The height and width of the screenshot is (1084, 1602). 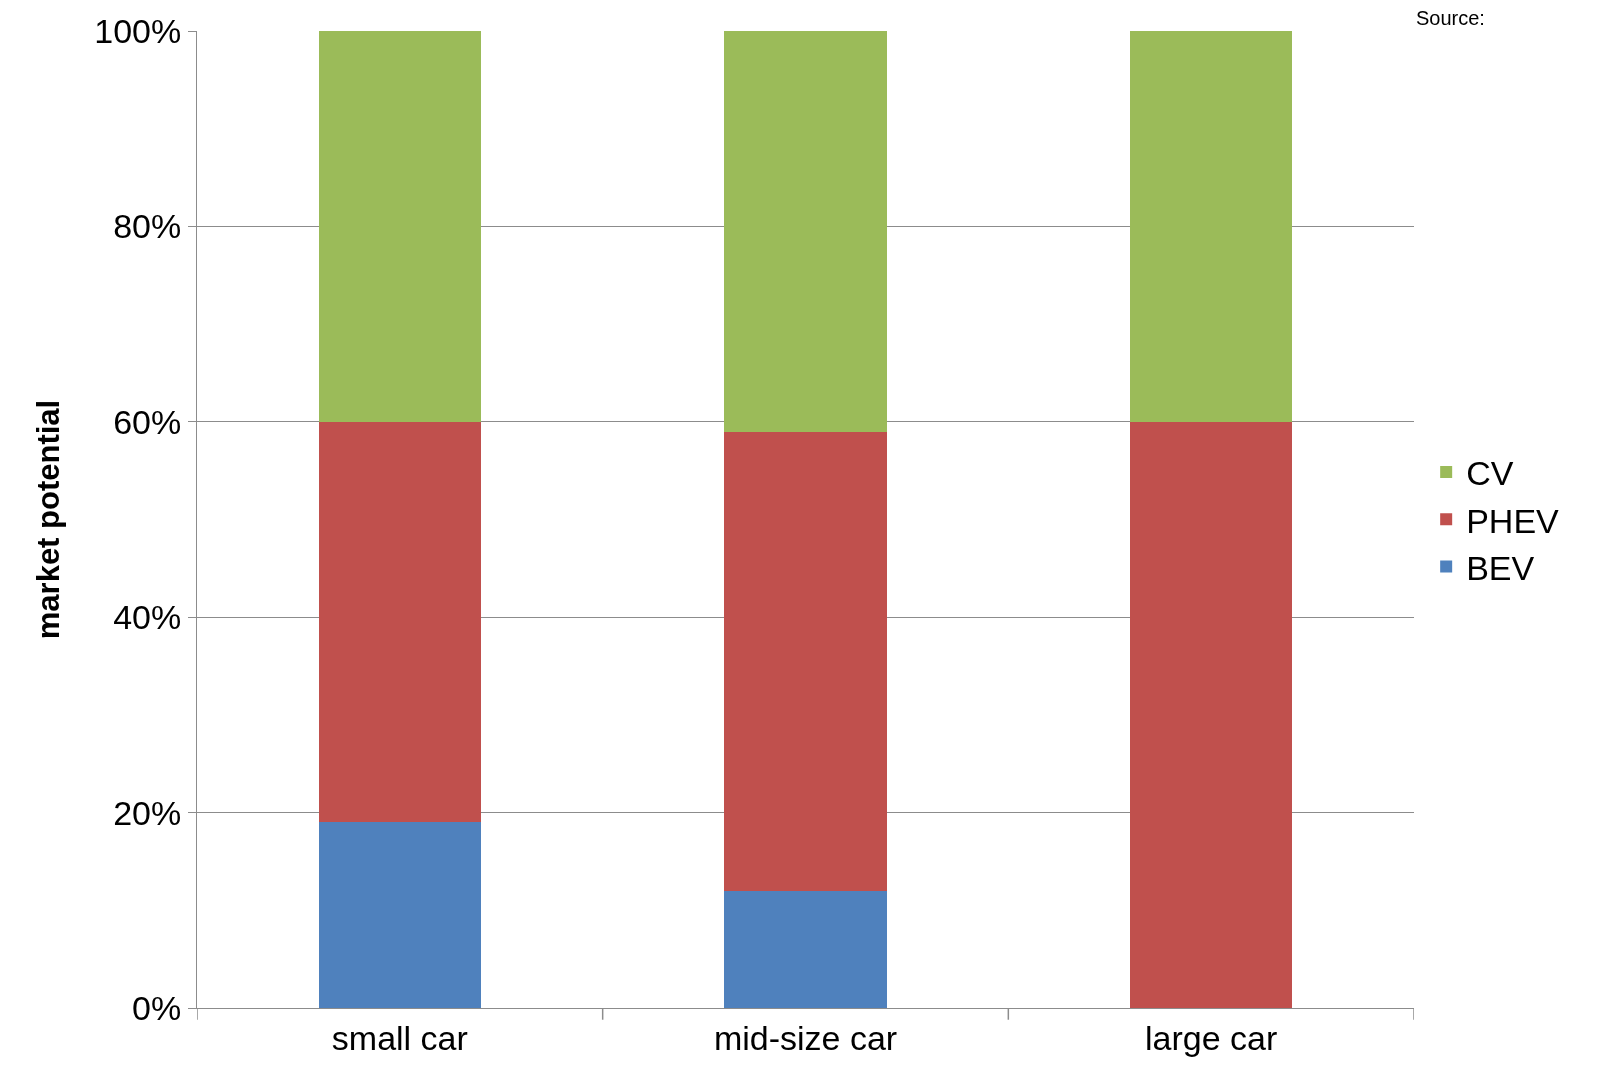 I want to click on x-tick-label: small car, so click(x=399, y=1037).